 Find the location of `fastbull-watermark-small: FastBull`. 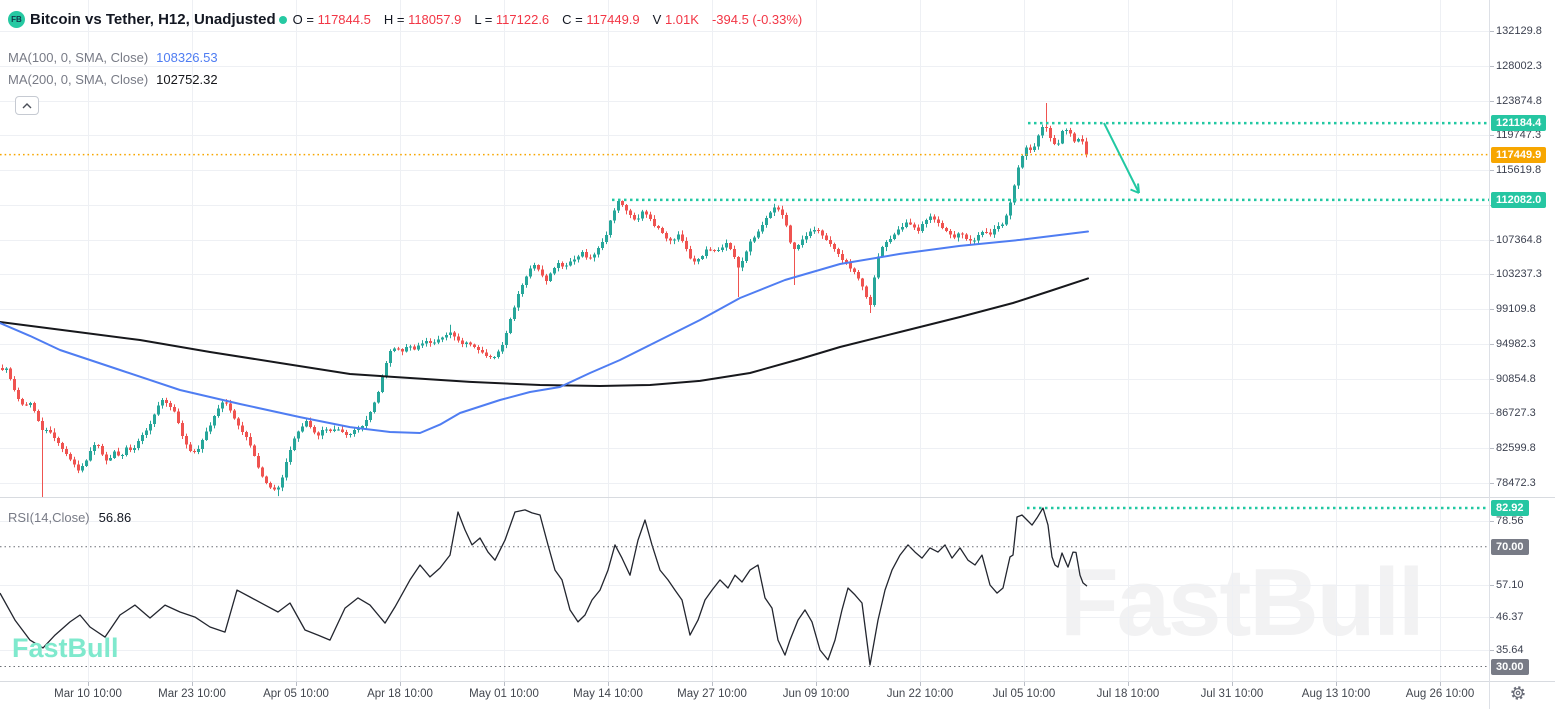

fastbull-watermark-small: FastBull is located at coordinates (65, 648).